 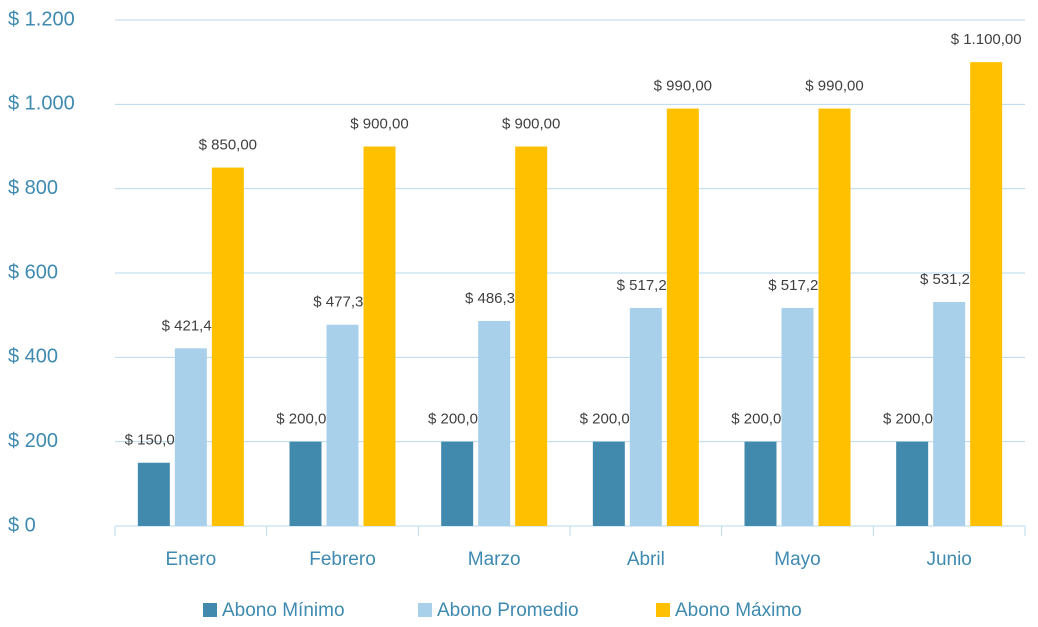 What do you see at coordinates (41, 19) in the screenshot?
I see `y-tick-label: $ 1.200` at bounding box center [41, 19].